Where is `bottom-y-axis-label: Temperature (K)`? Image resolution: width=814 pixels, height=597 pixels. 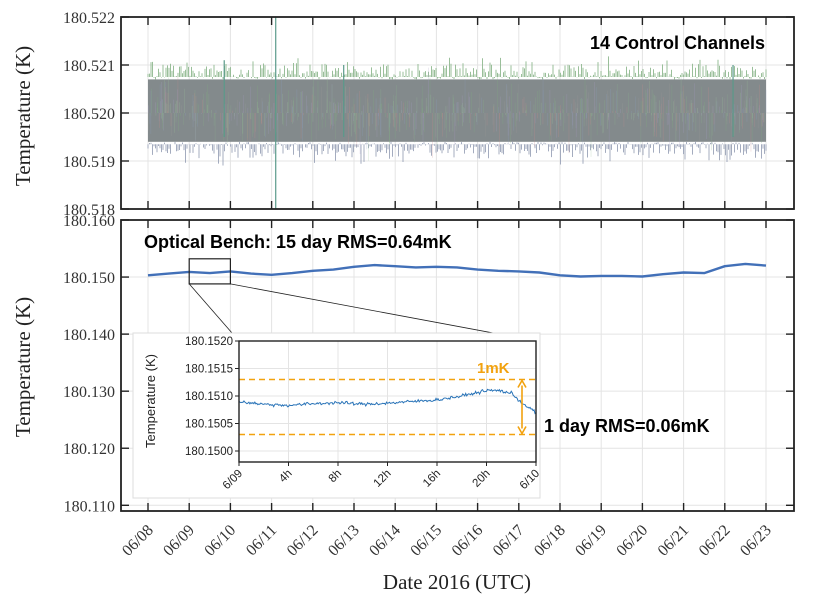
bottom-y-axis-label: Temperature (K) is located at coordinates (23, 367).